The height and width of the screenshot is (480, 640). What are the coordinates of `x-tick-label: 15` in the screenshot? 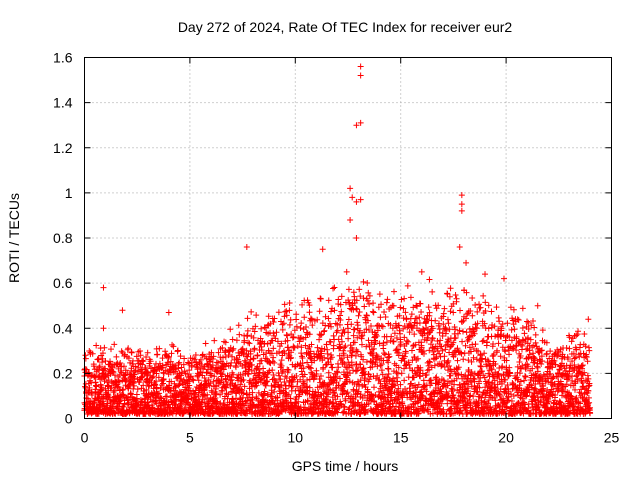 It's located at (401, 438).